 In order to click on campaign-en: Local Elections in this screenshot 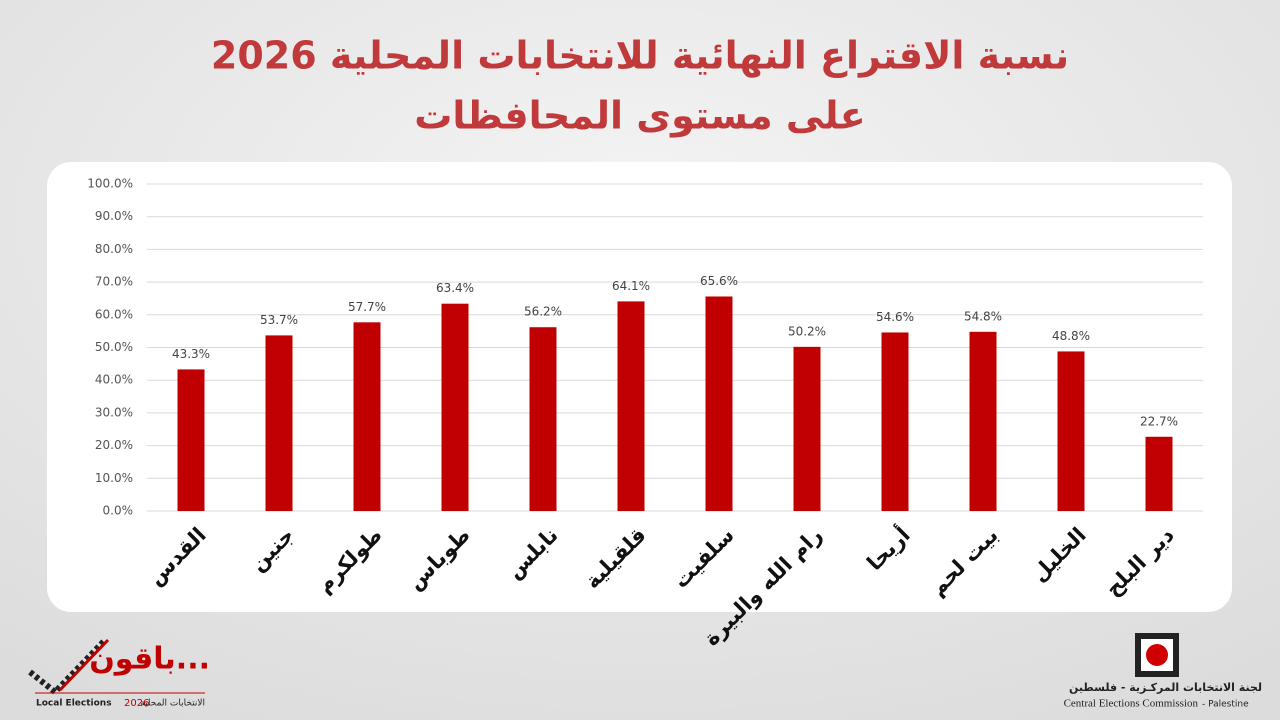, I will do `click(74, 704)`.